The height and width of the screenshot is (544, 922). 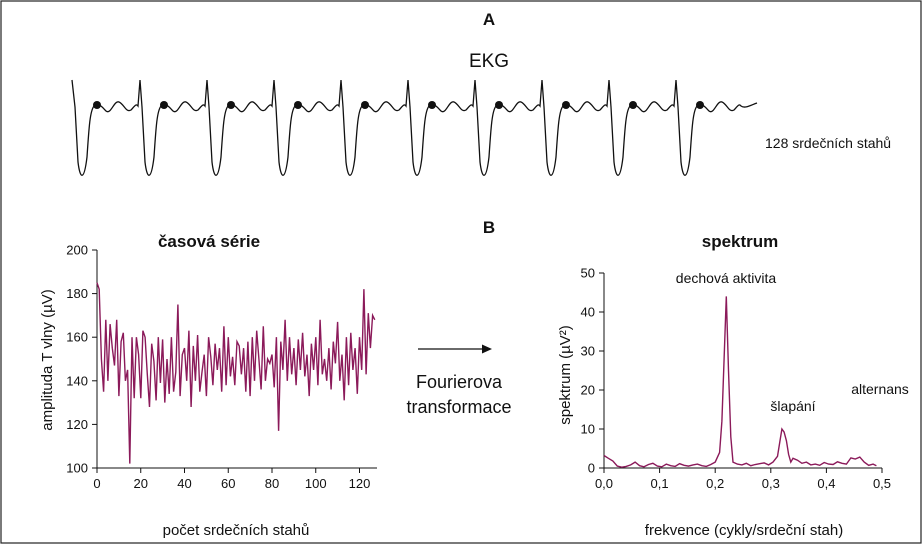 I want to click on spectrum-title: spektrum, so click(x=740, y=241).